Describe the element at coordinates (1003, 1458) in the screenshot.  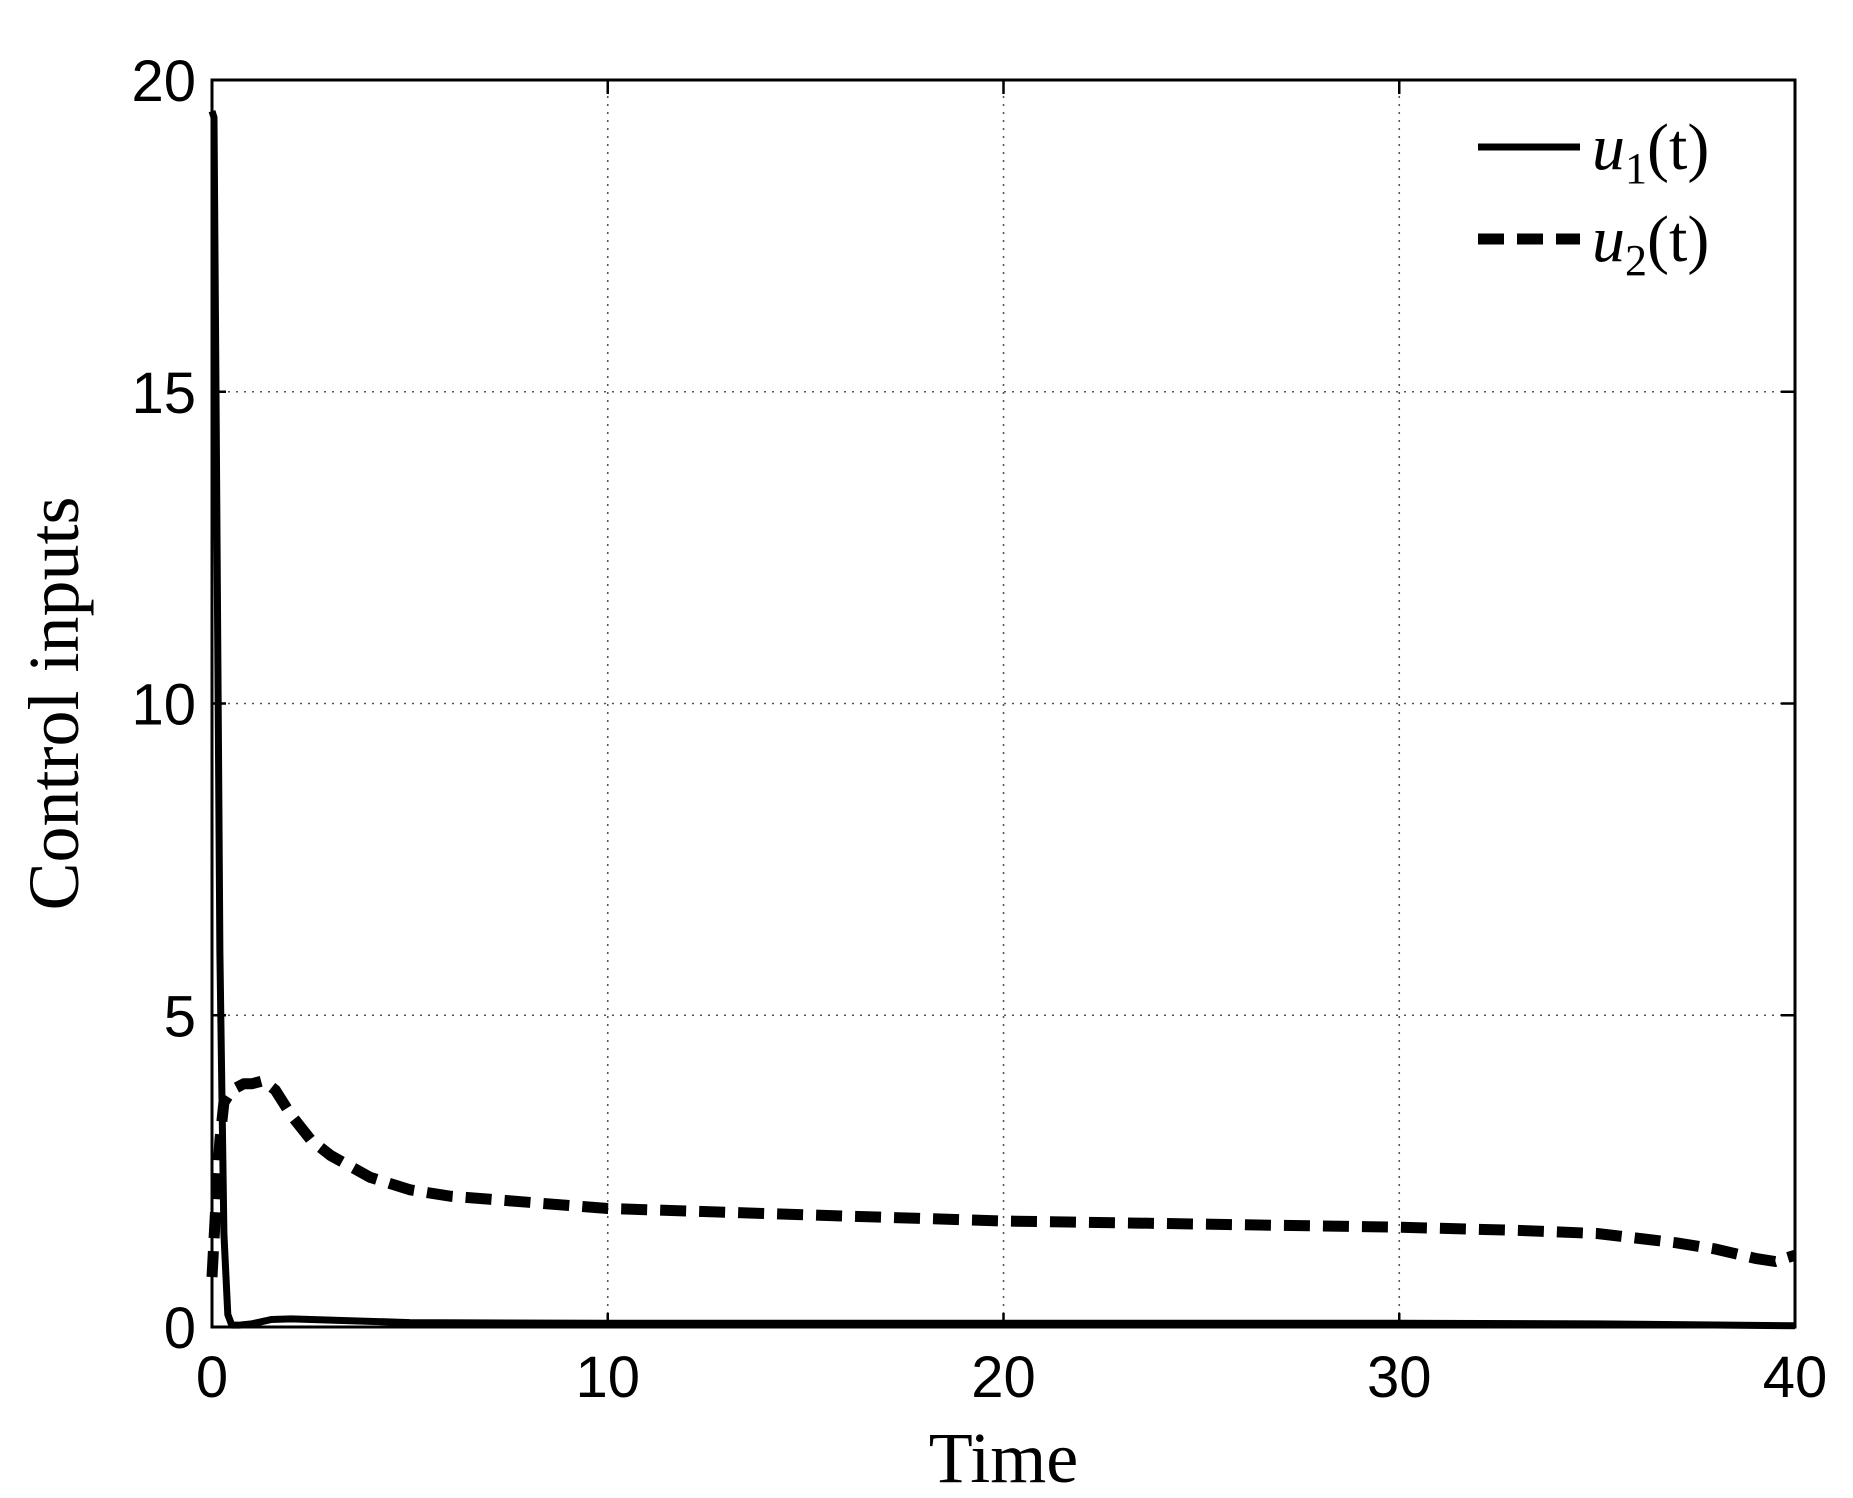
I see `x-axis-label: Time` at that location.